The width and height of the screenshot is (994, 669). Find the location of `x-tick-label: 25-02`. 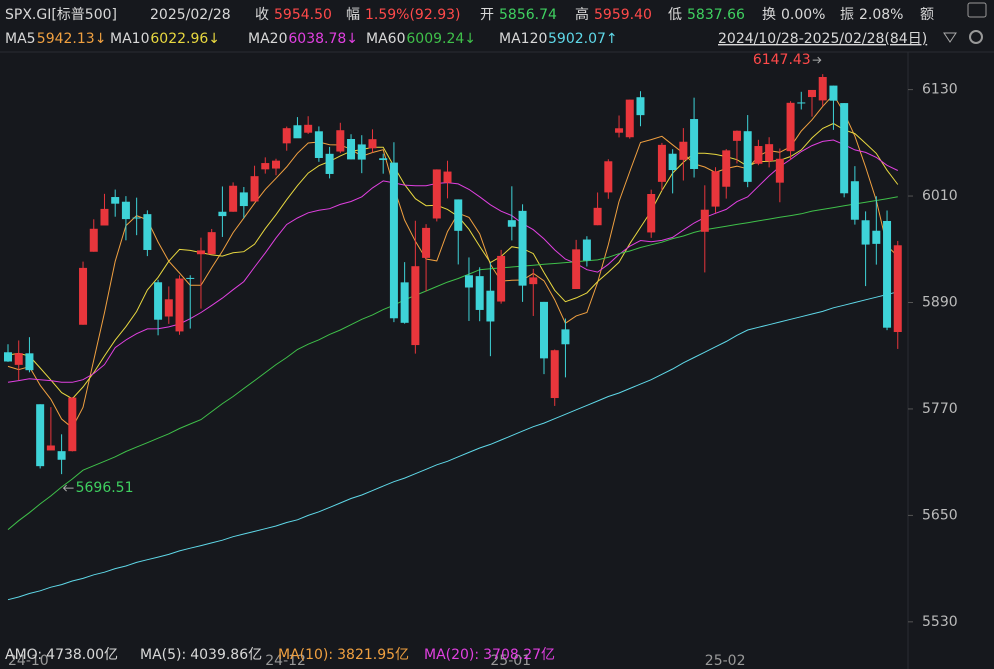

x-tick-label: 25-02 is located at coordinates (725, 661).